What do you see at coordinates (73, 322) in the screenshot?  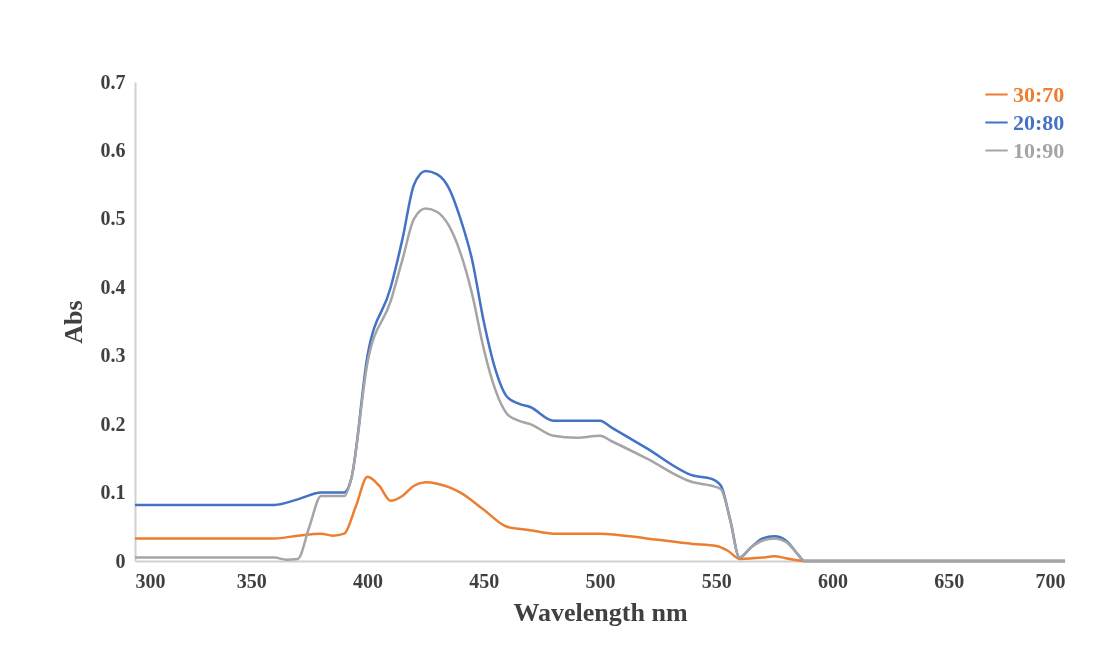 I see `y-axis-title: Abs` at bounding box center [73, 322].